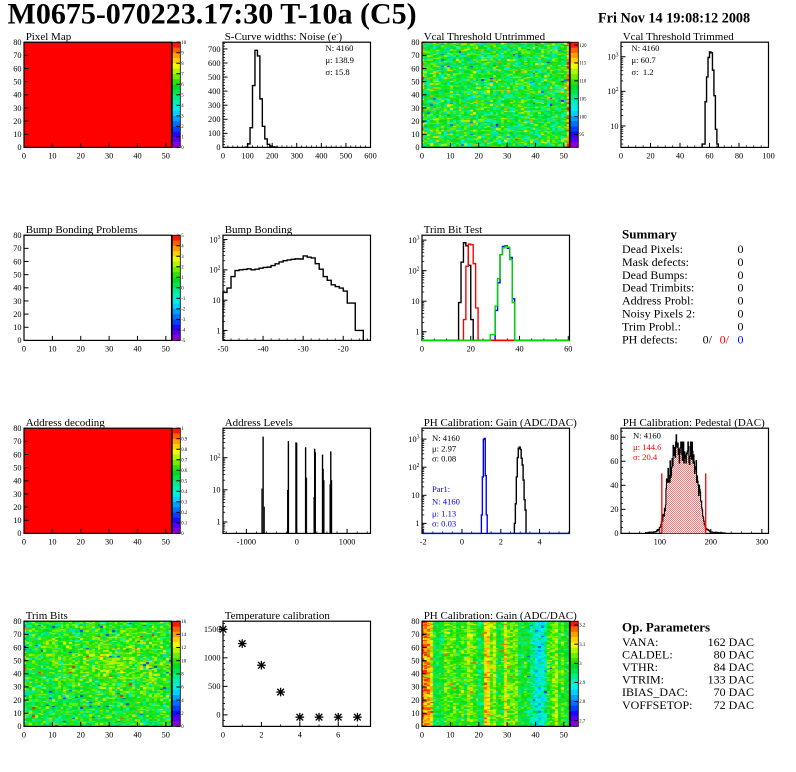 The height and width of the screenshot is (772, 796). What do you see at coordinates (214, 91) in the screenshot?
I see `svg-text: 400` at bounding box center [214, 91].